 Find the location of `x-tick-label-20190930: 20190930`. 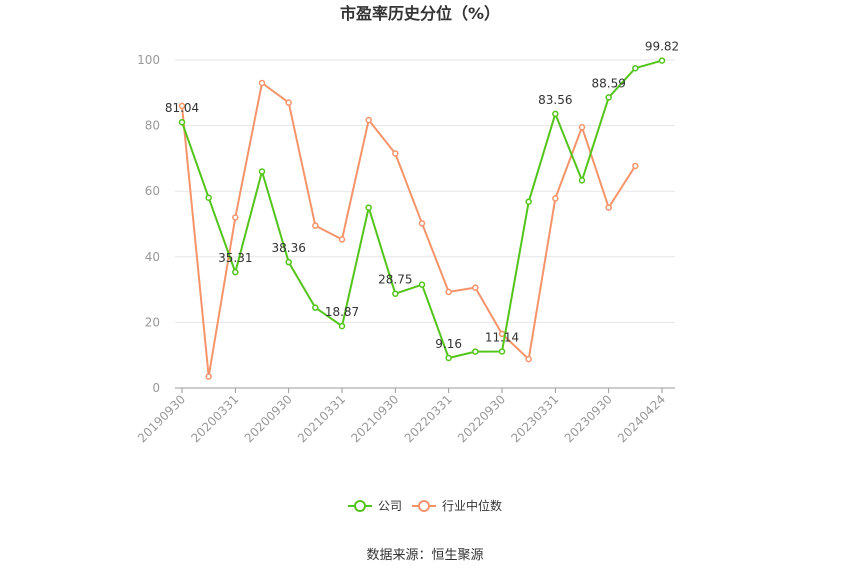

x-tick-label-20190930: 20190930 is located at coordinates (161, 418).